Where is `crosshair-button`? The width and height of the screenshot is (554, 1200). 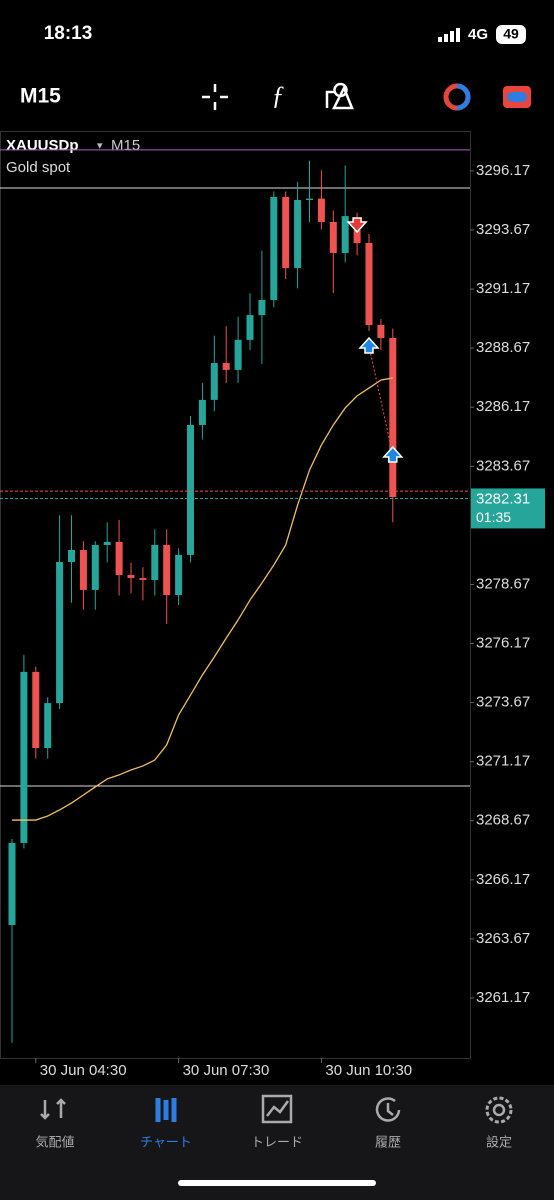 crosshair-button is located at coordinates (215, 97).